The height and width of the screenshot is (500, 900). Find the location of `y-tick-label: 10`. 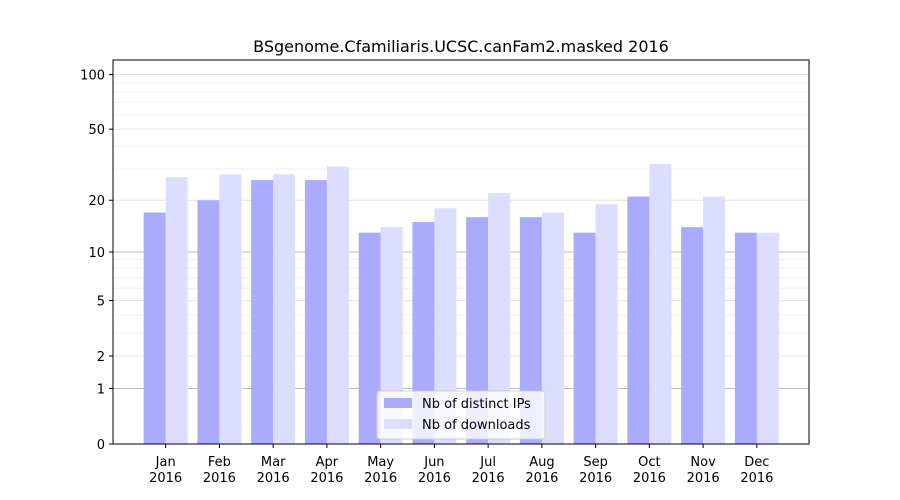

y-tick-label: 10 is located at coordinates (96, 253).